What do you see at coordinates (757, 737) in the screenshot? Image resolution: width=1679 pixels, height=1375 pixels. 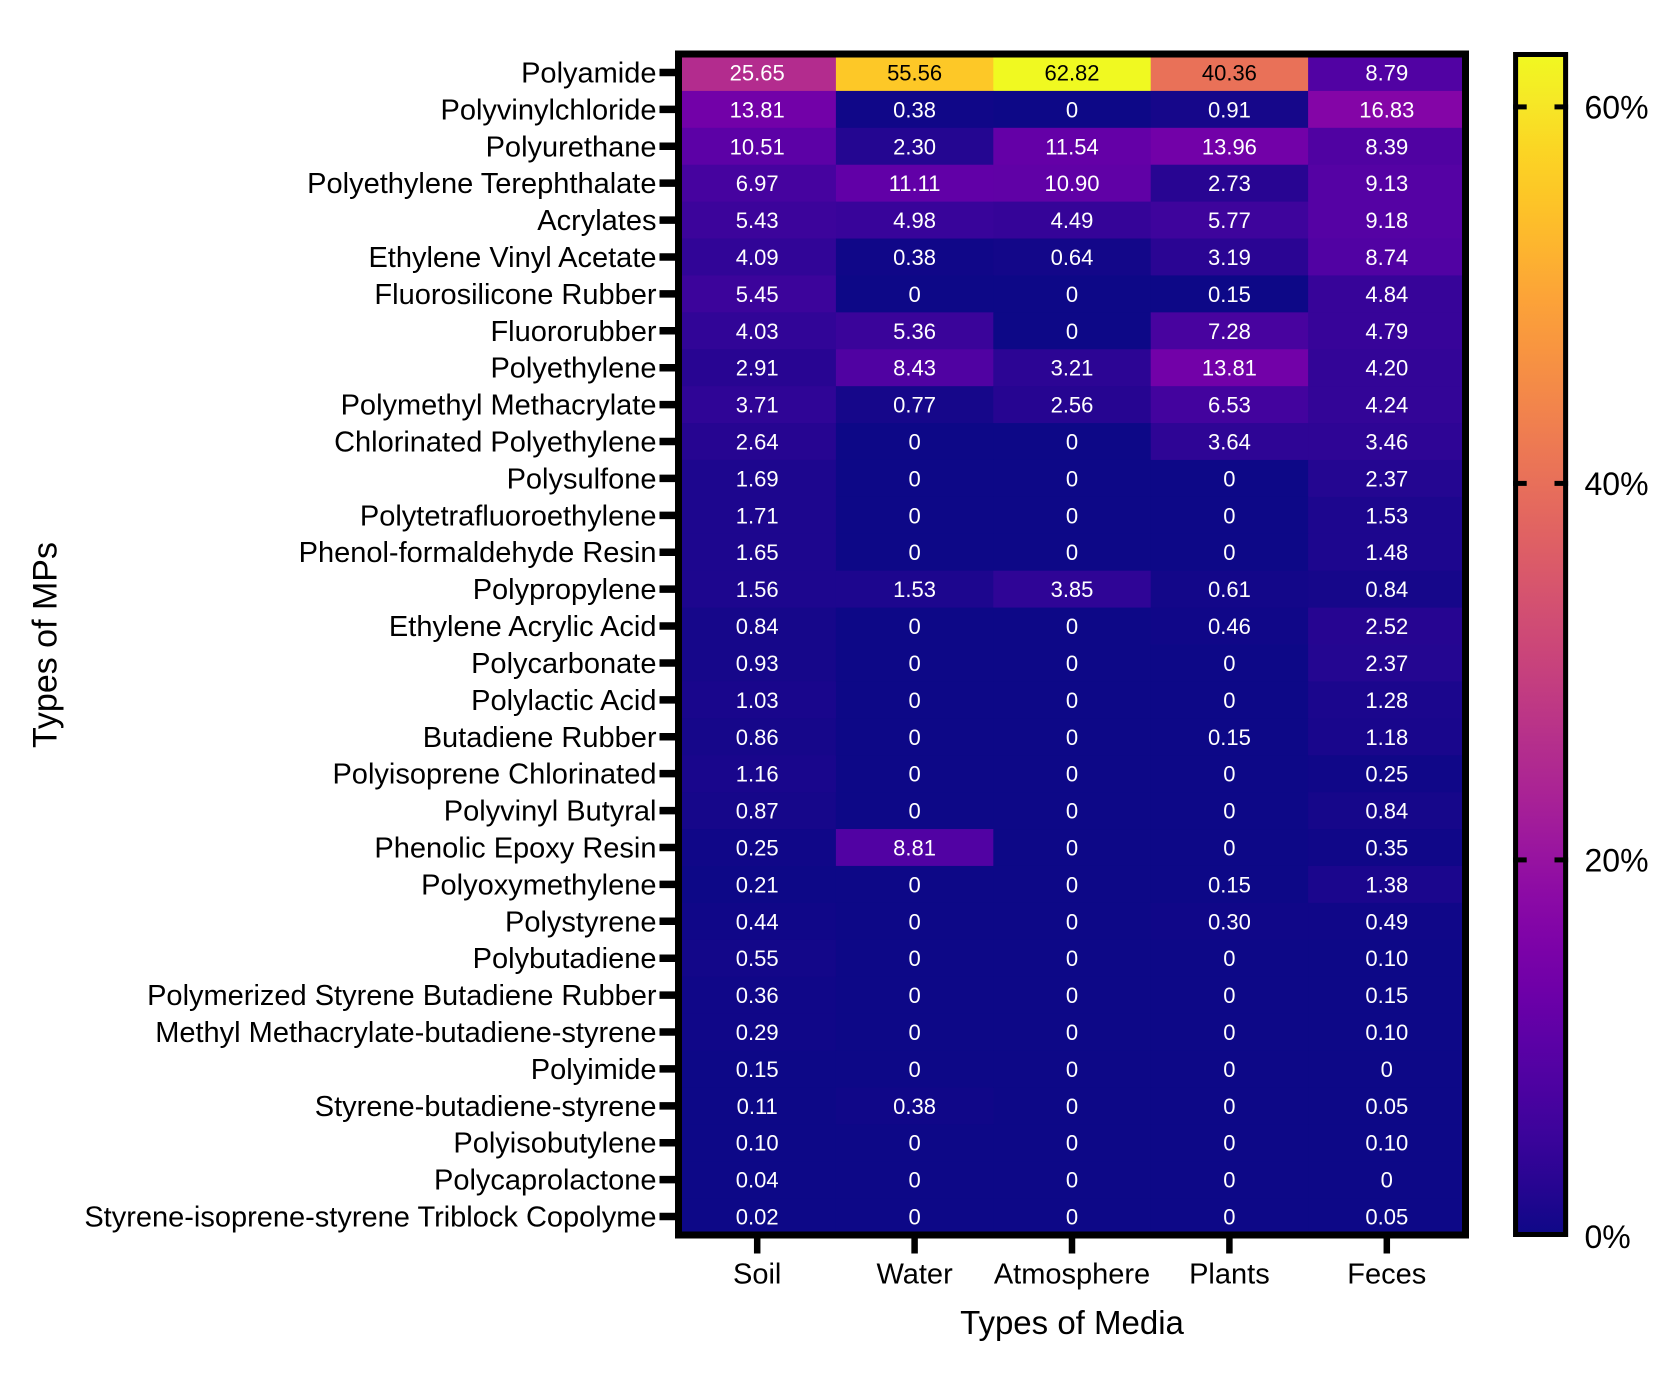 I see `svg-text: 0.86` at bounding box center [757, 737].